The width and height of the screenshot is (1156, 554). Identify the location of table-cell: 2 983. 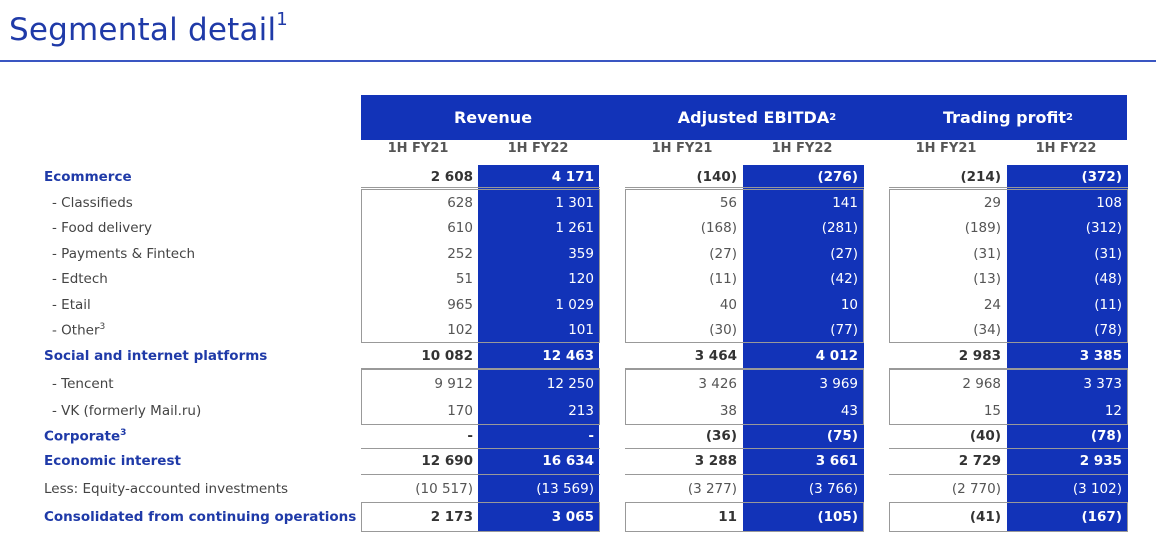
(979, 356).